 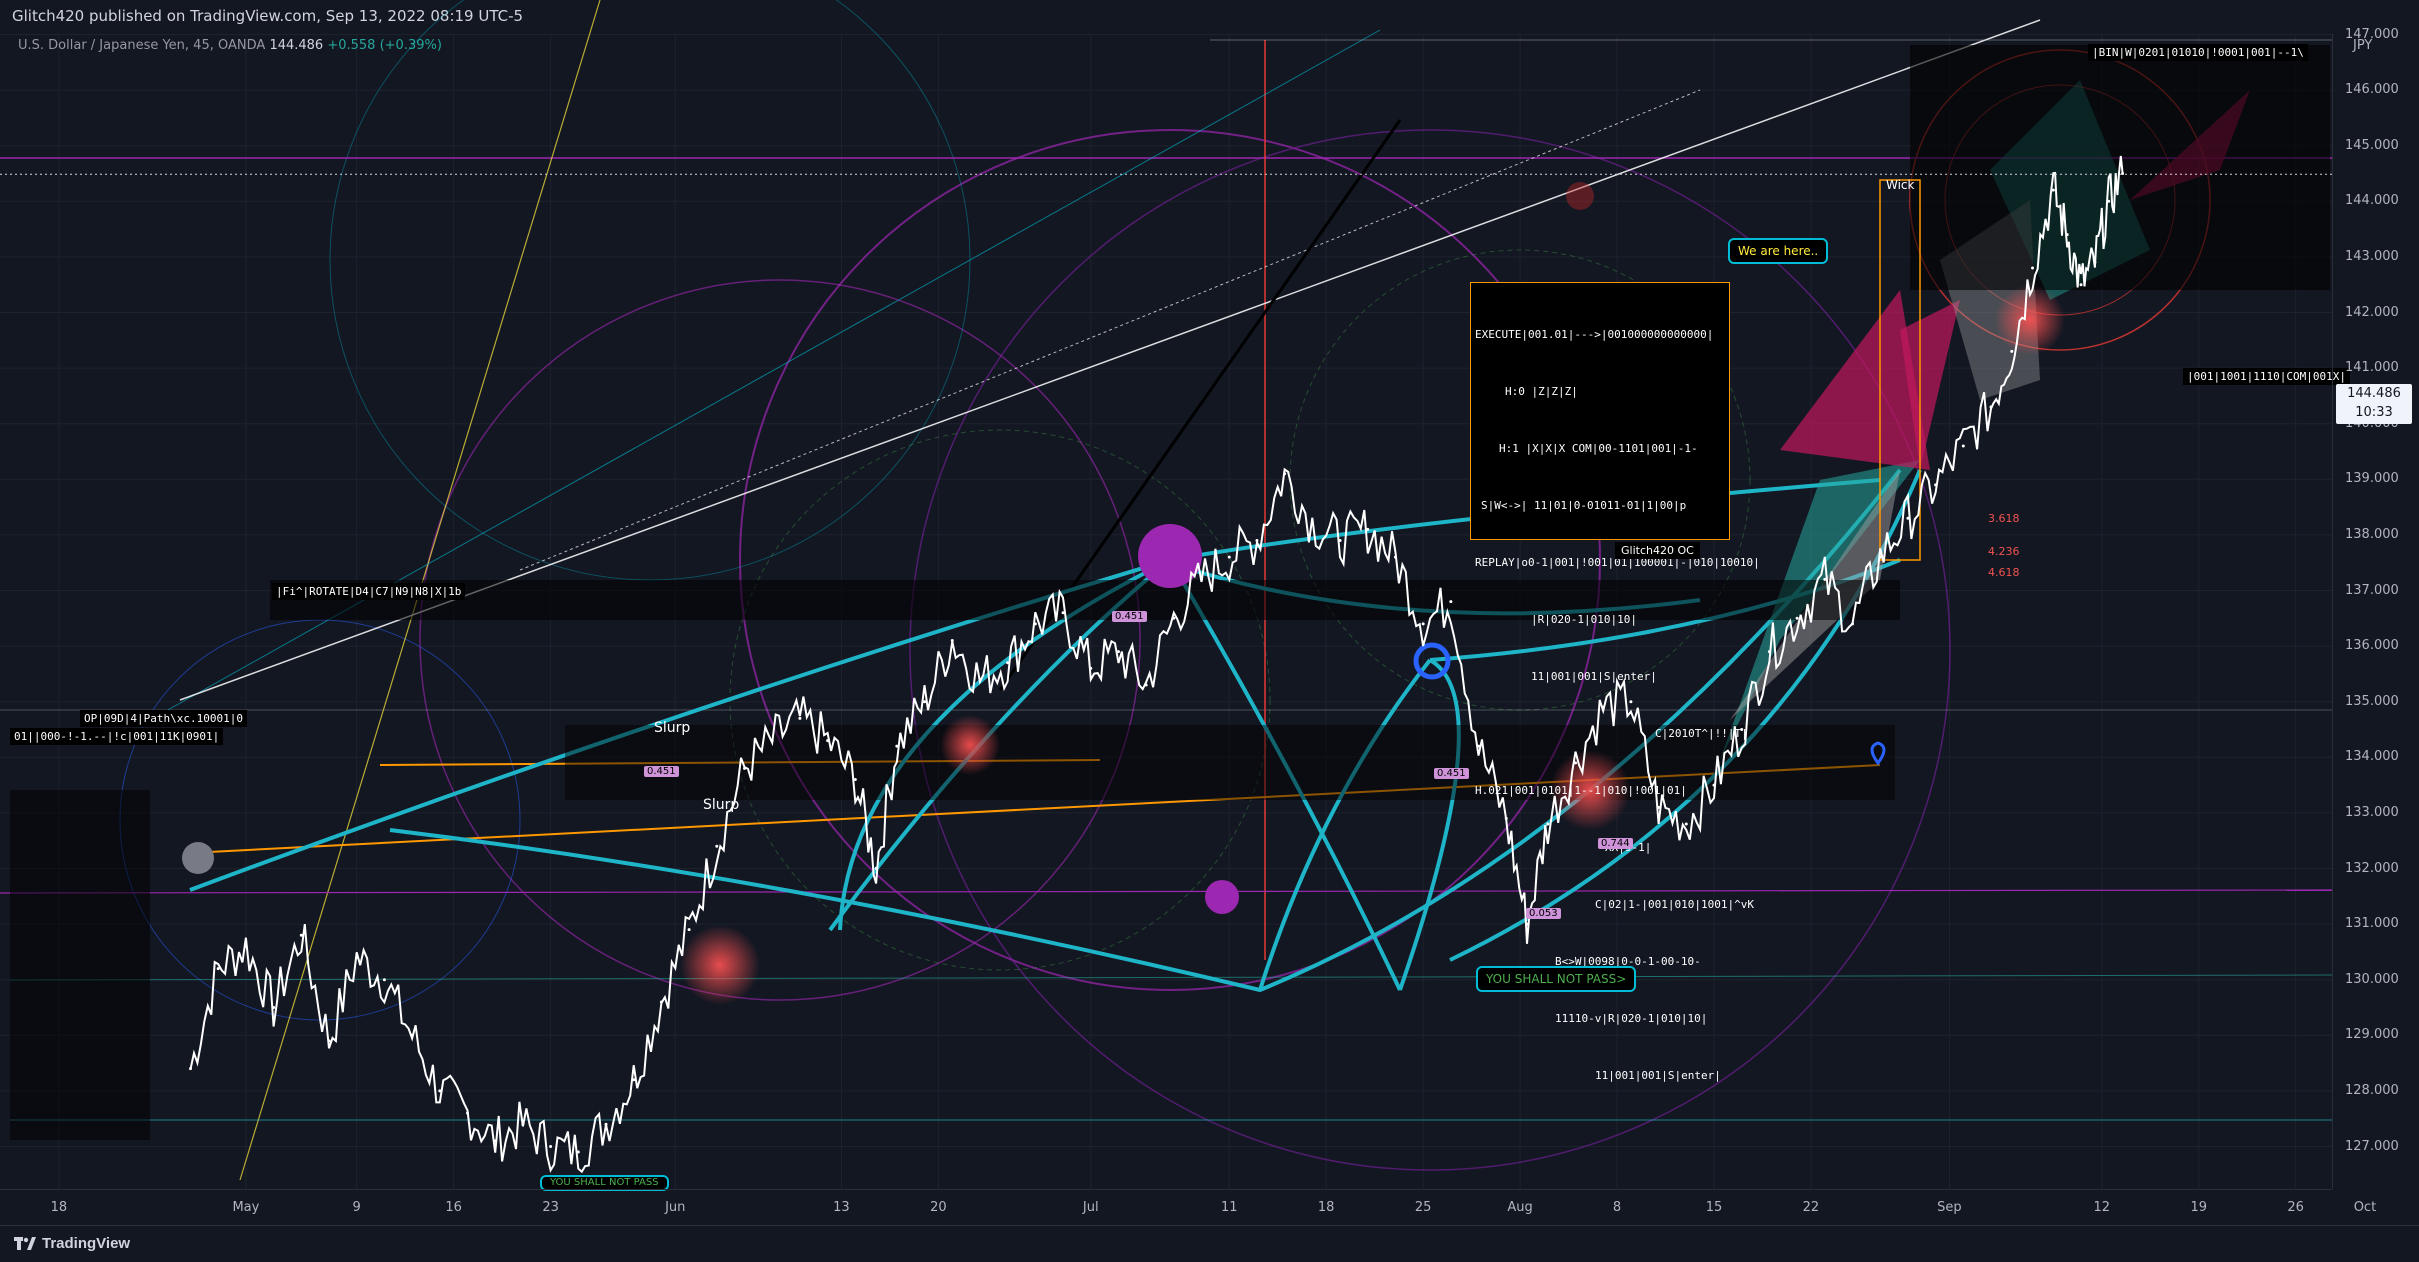 I want to click on price-tick-label: 141.000, so click(x=2372, y=368).